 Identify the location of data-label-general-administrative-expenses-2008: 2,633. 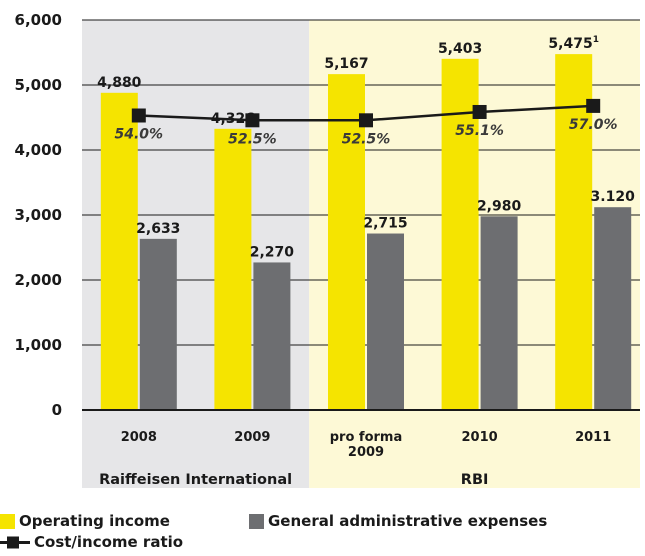
(158, 229).